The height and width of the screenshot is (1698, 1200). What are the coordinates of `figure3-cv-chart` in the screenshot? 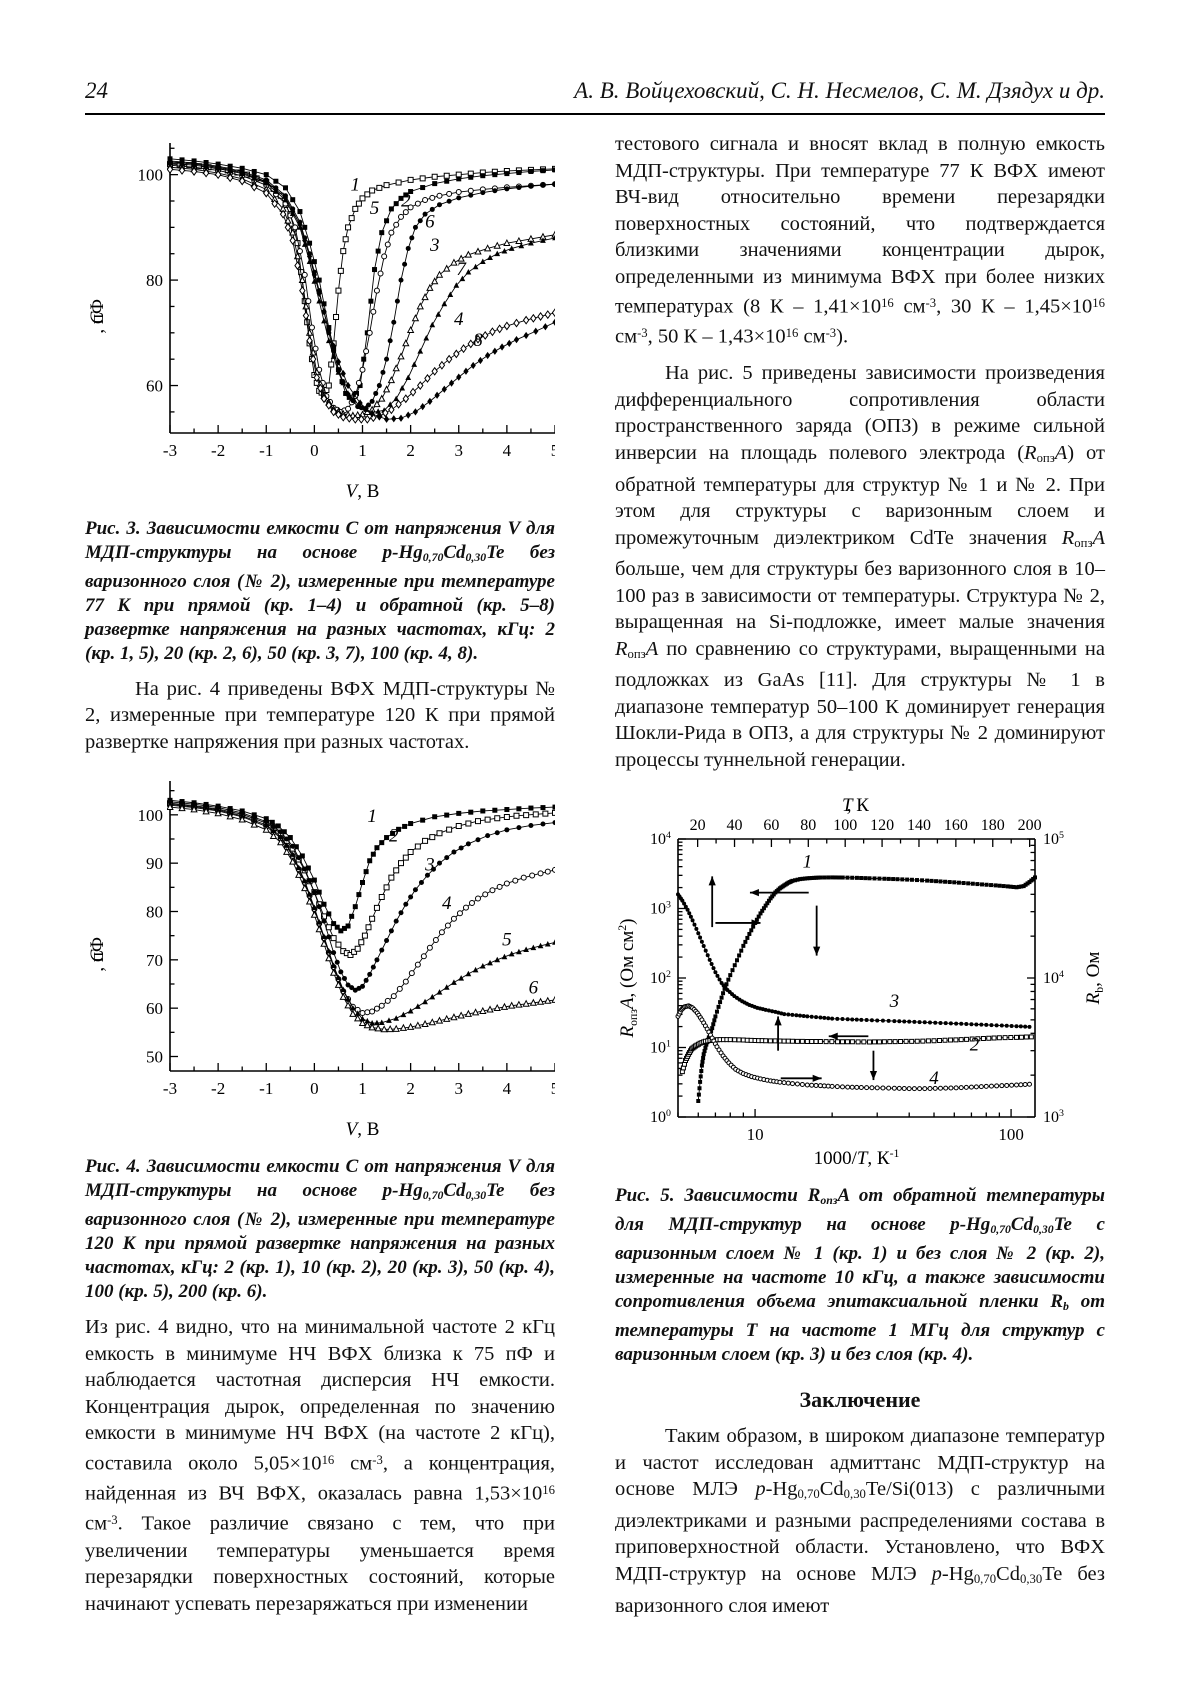 It's located at (320, 319).